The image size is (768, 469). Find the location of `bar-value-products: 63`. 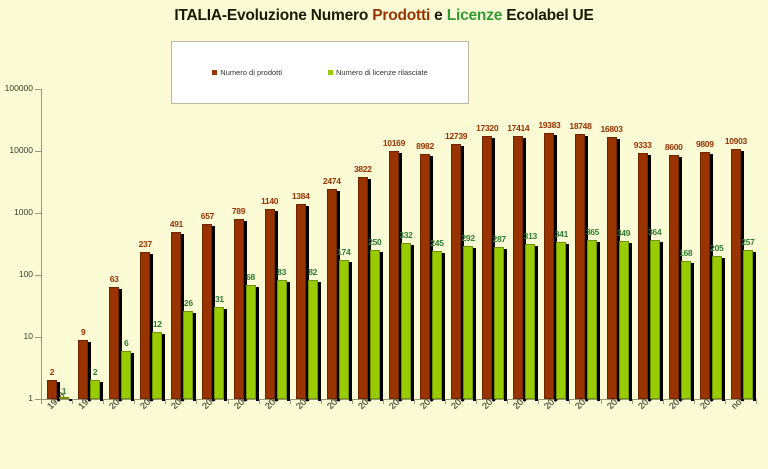

bar-value-products: 63 is located at coordinates (114, 279).